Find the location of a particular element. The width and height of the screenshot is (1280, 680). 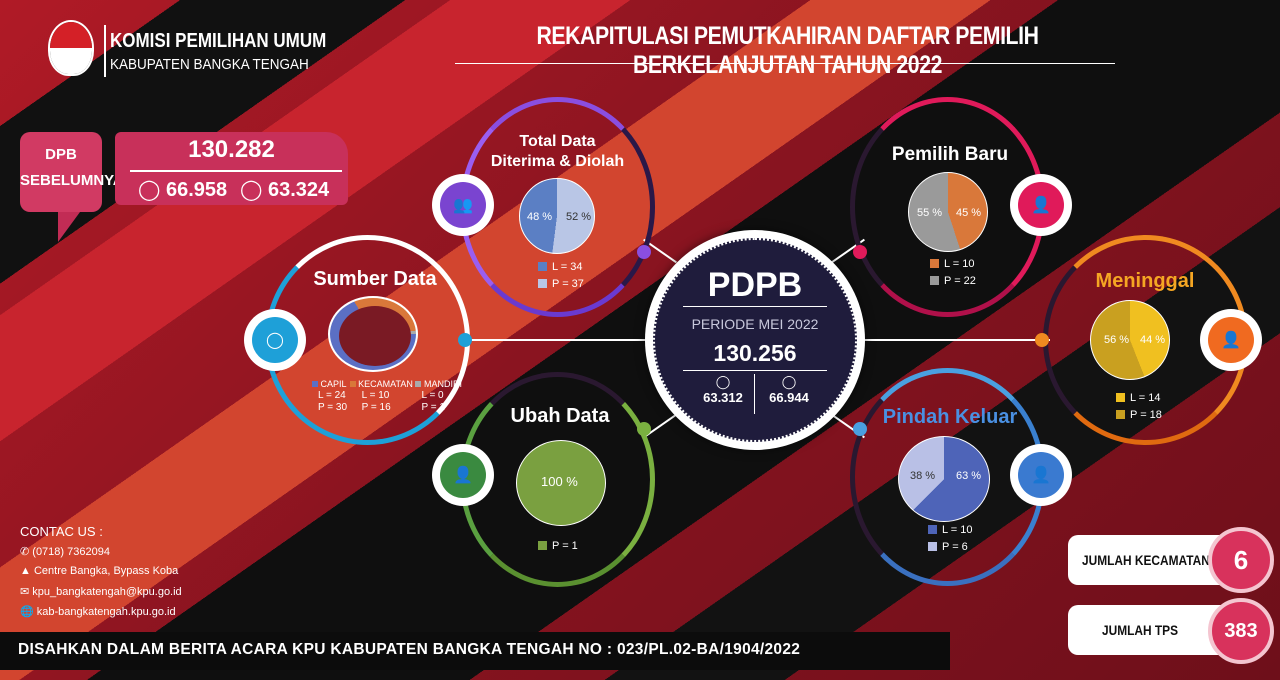

dpb-tab-tail is located at coordinates (69, 227).